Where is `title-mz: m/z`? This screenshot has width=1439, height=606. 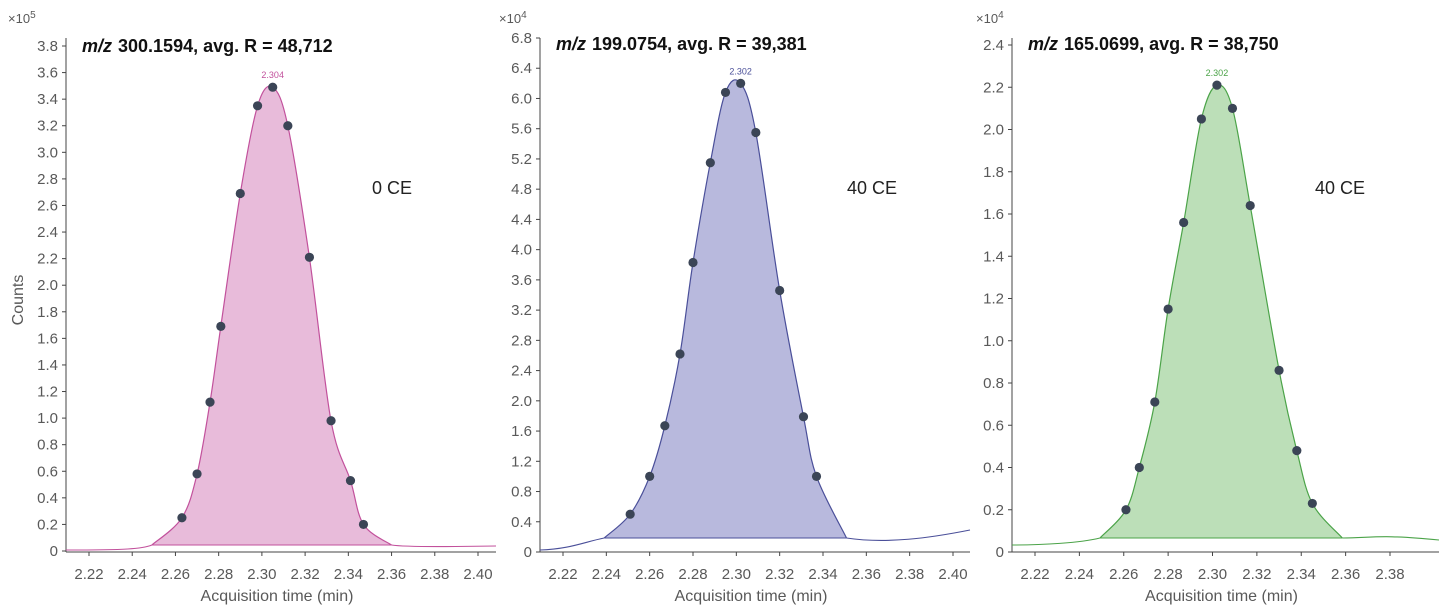
title-mz: m/z is located at coordinates (1043, 44).